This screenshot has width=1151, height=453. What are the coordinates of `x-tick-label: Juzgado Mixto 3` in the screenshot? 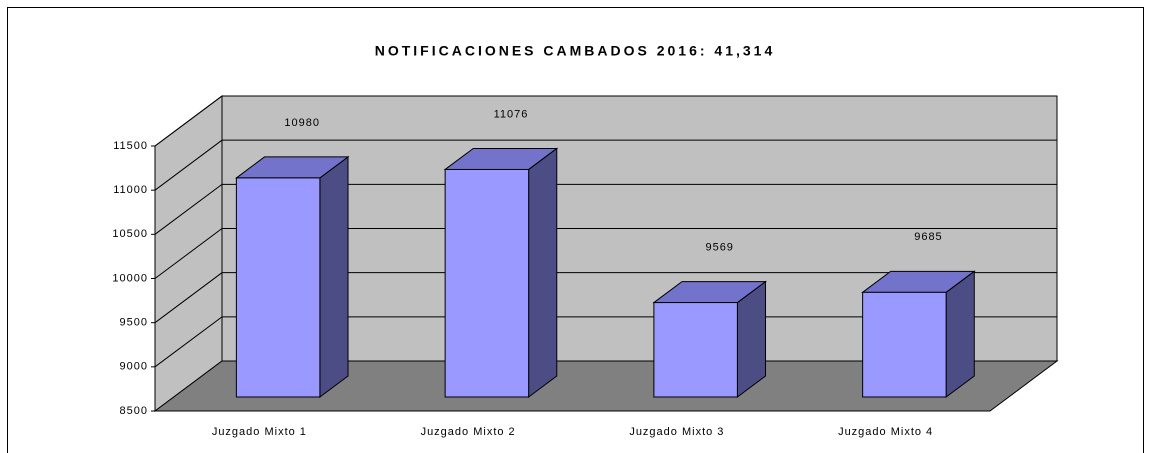 It's located at (676, 432).